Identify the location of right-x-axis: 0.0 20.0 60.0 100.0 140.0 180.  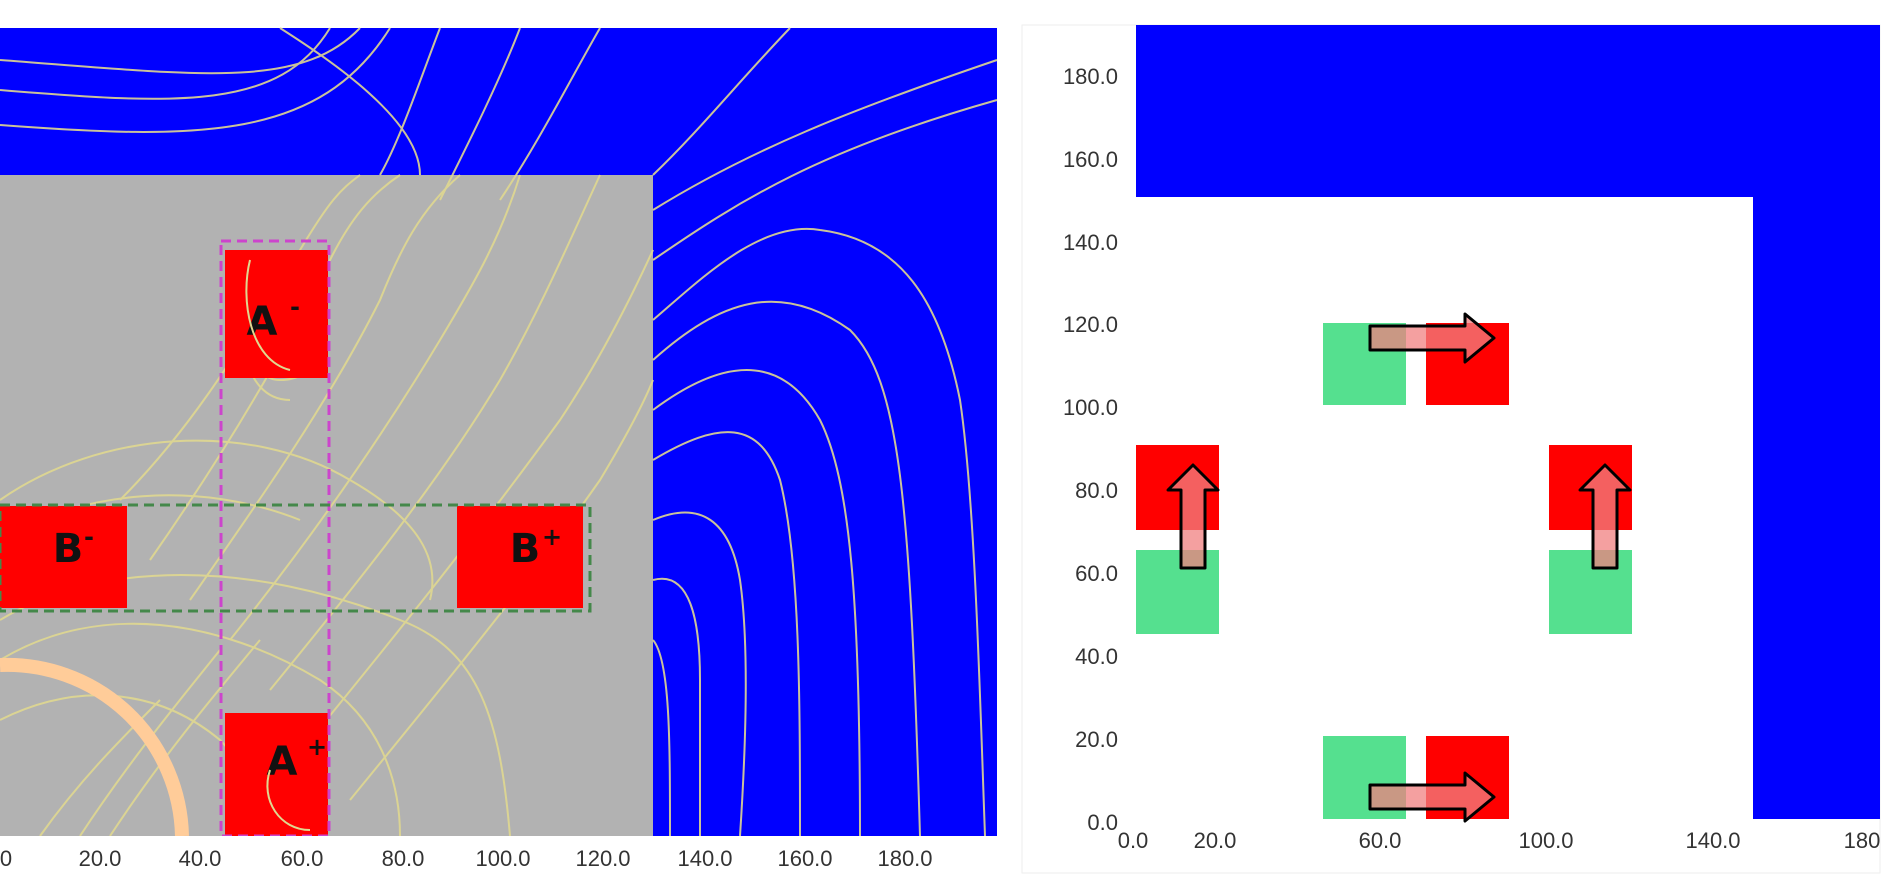
(1499, 840).